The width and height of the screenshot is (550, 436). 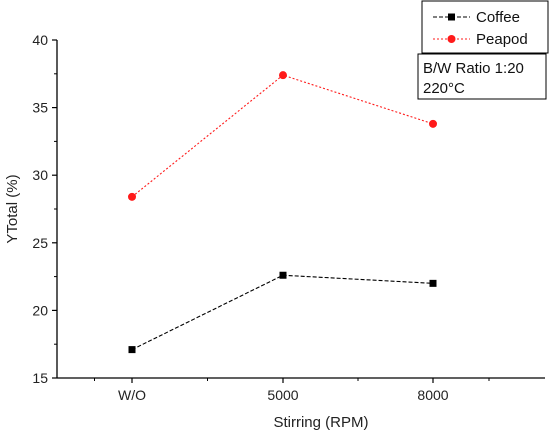 I want to click on annotation-line-temperature: 220°C, so click(x=444, y=88).